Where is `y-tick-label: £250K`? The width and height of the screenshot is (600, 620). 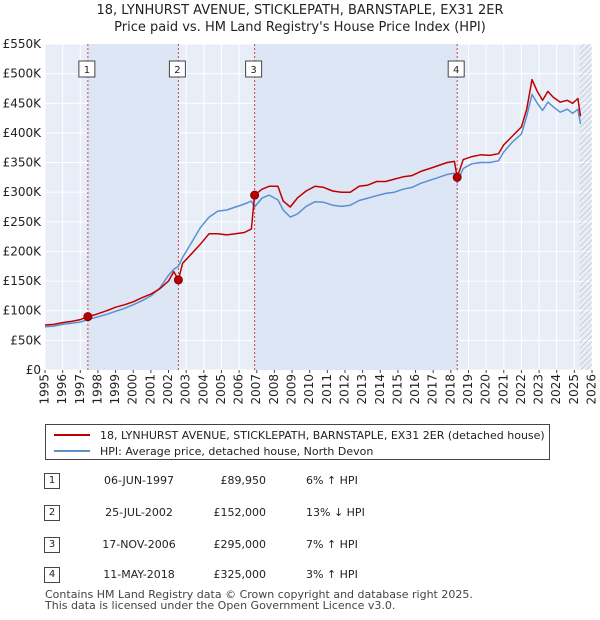
y-tick-label: £250K is located at coordinates (23, 222).